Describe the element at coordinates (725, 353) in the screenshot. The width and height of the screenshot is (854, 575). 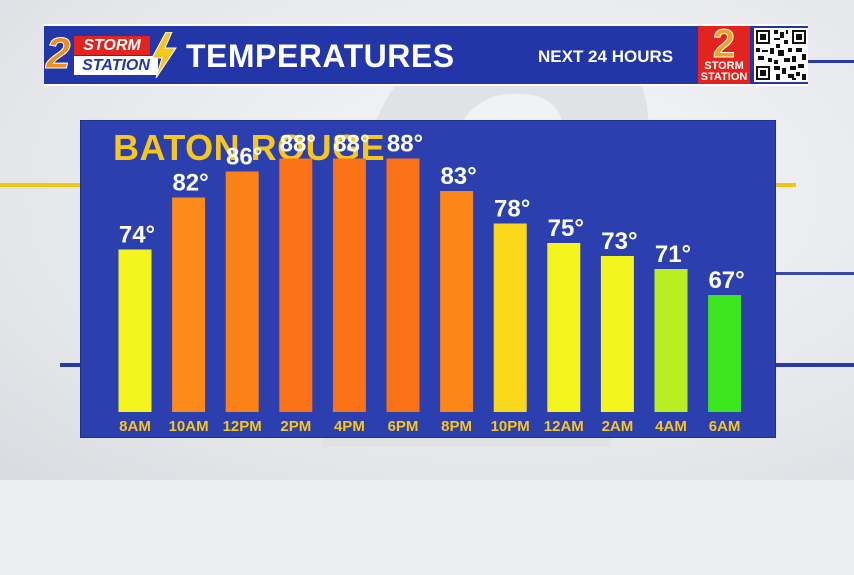
I see `bar-6am` at that location.